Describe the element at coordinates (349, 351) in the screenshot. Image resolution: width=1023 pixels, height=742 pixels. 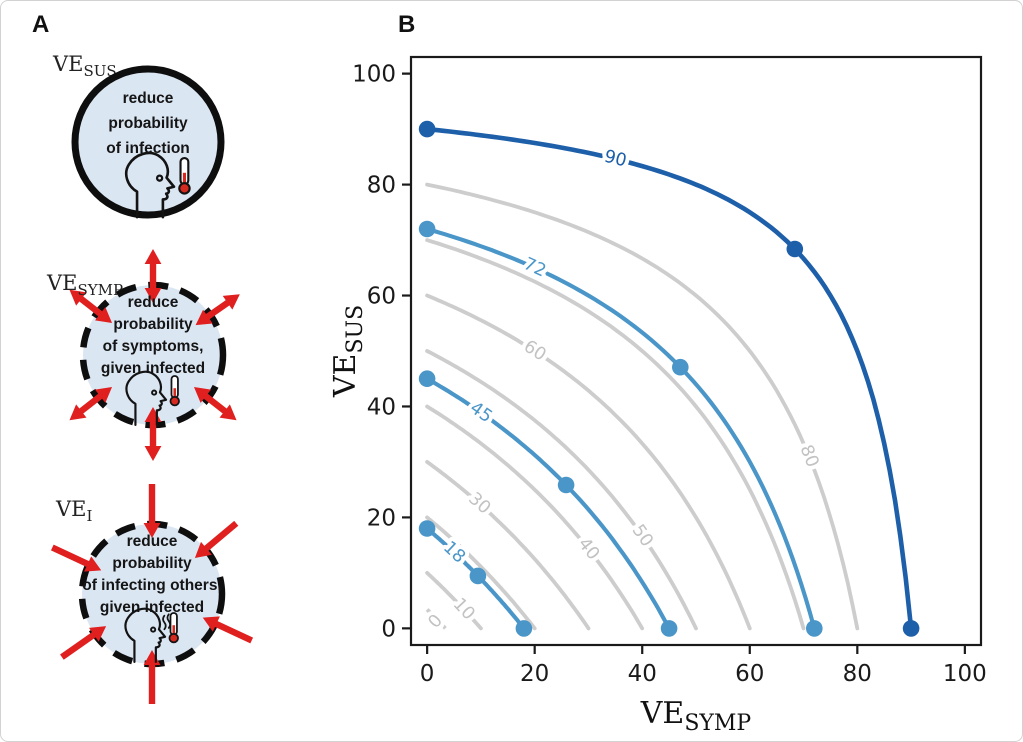
I see `y-axis-label: VESUS` at that location.